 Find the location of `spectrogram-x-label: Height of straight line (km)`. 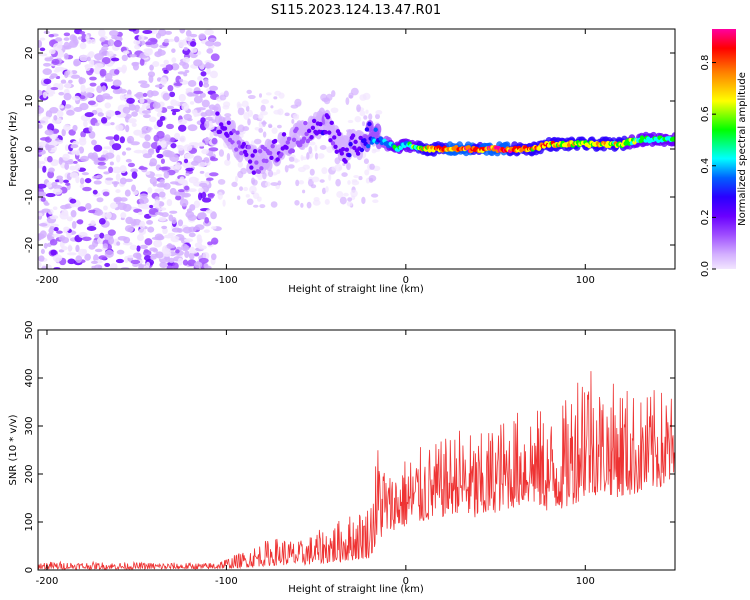

spectrogram-x-label: Height of straight line (km) is located at coordinates (356, 289).